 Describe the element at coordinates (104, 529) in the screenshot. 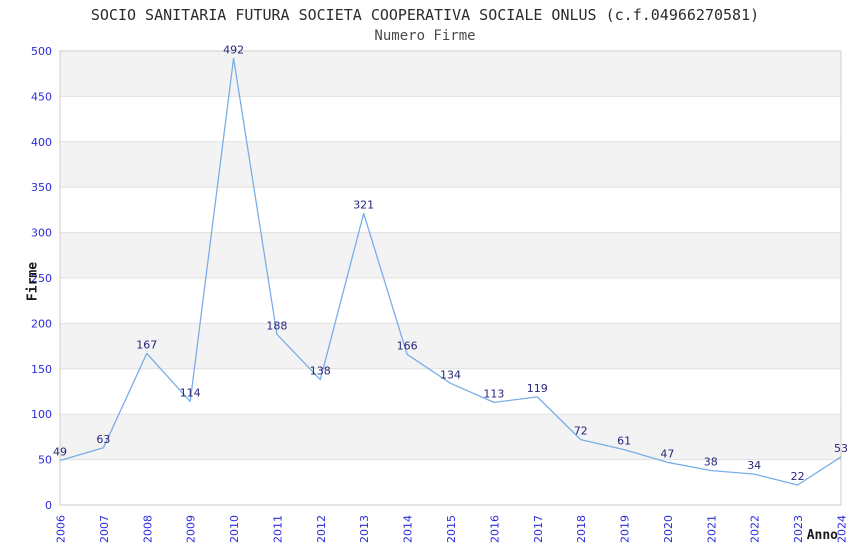

I see `x-tick-label: 2007` at that location.